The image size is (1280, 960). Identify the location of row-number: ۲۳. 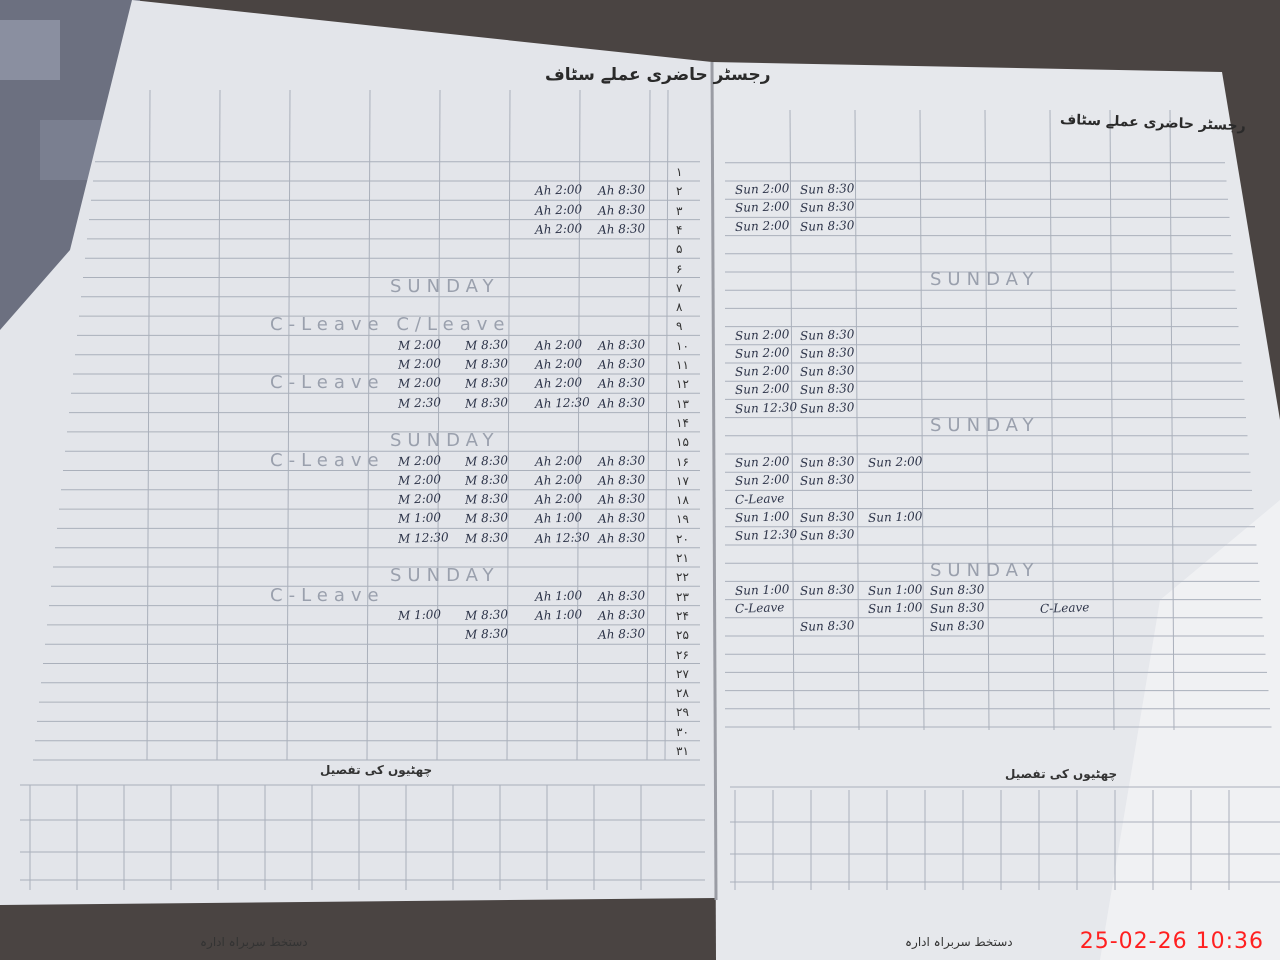
(682, 596).